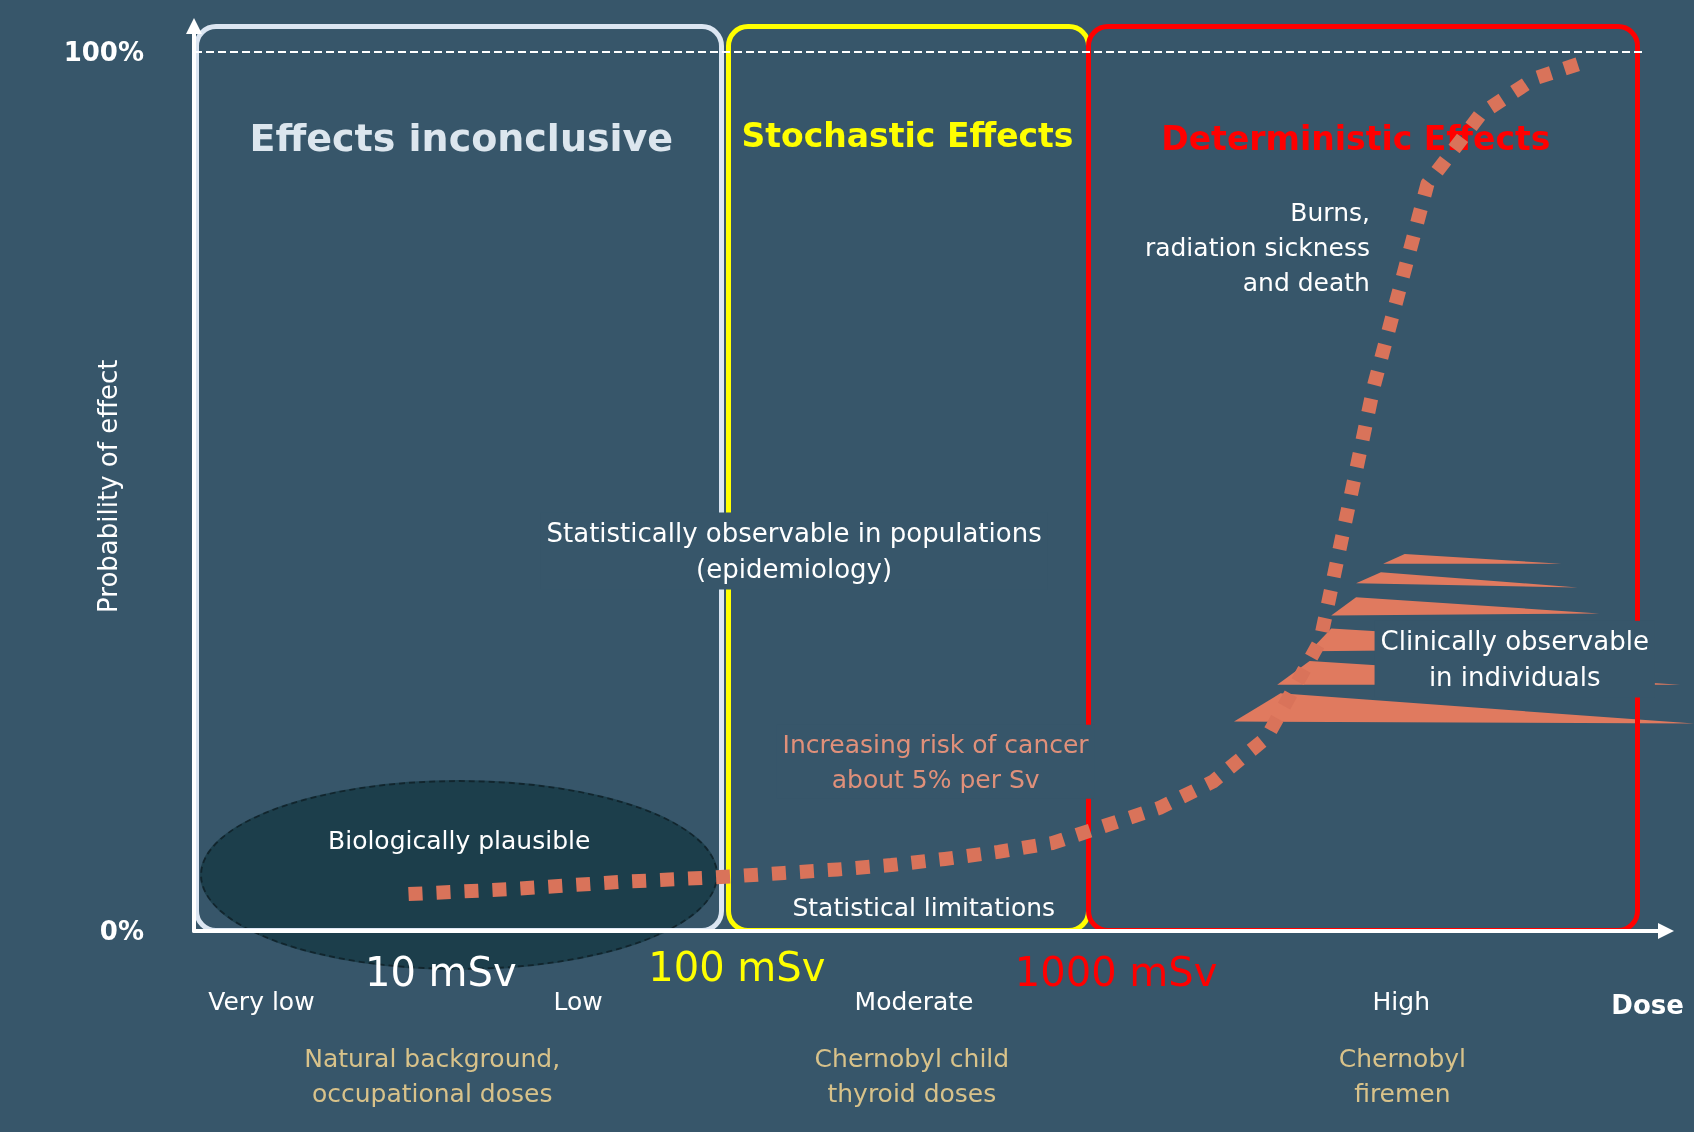 The height and width of the screenshot is (1132, 1694). I want to click on x-axis-title: Dose, so click(1647, 1004).